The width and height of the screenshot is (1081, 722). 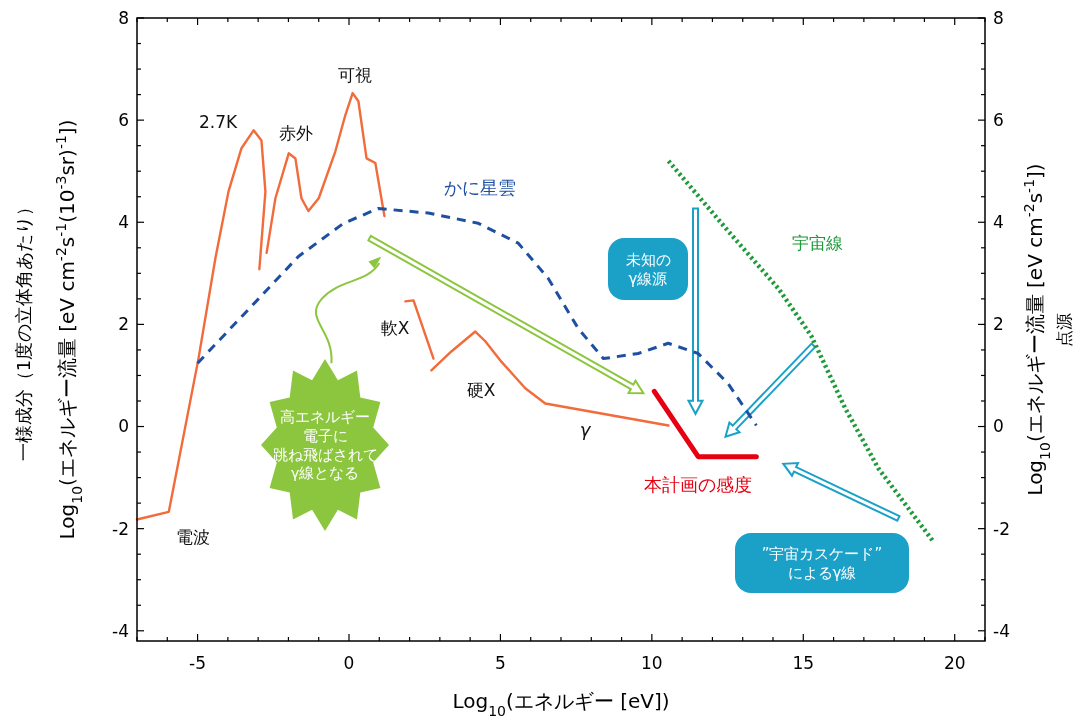 What do you see at coordinates (120, 630) in the screenshot?
I see `y-tick-label: -4` at bounding box center [120, 630].